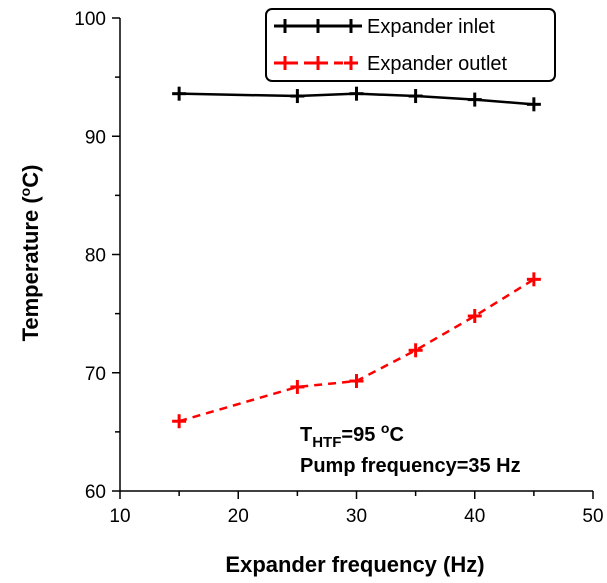 The image size is (607, 583). I want to click on y-axis-title: Temperature (oC), so click(30, 253).